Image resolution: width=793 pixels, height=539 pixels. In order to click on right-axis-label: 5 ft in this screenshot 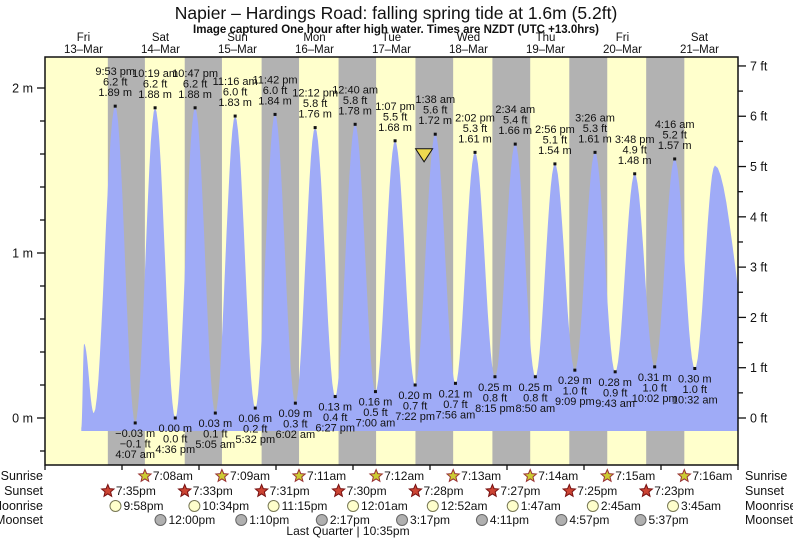, I will do `click(759, 167)`.